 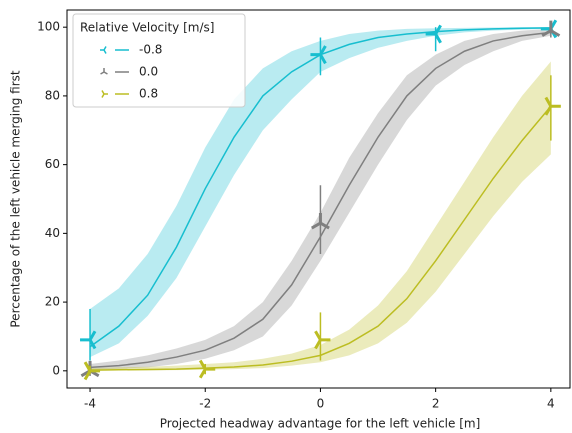 I want to click on legend-label: -0.8, so click(x=150, y=50).